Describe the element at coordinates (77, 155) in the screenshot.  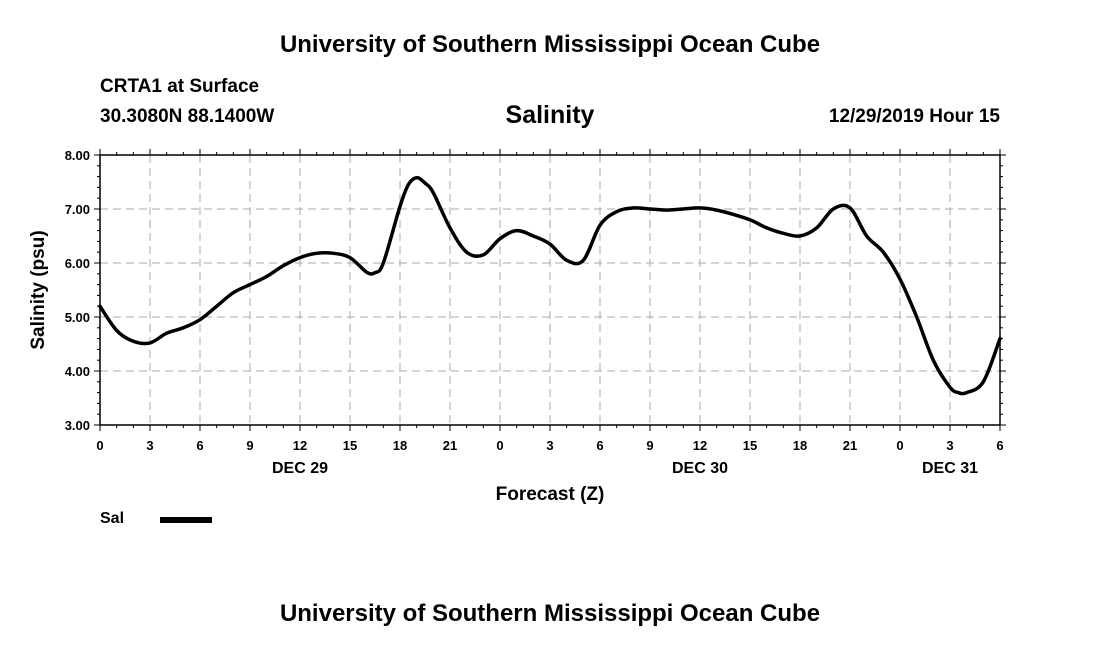
I see `y-tick-label: 8.00` at that location.